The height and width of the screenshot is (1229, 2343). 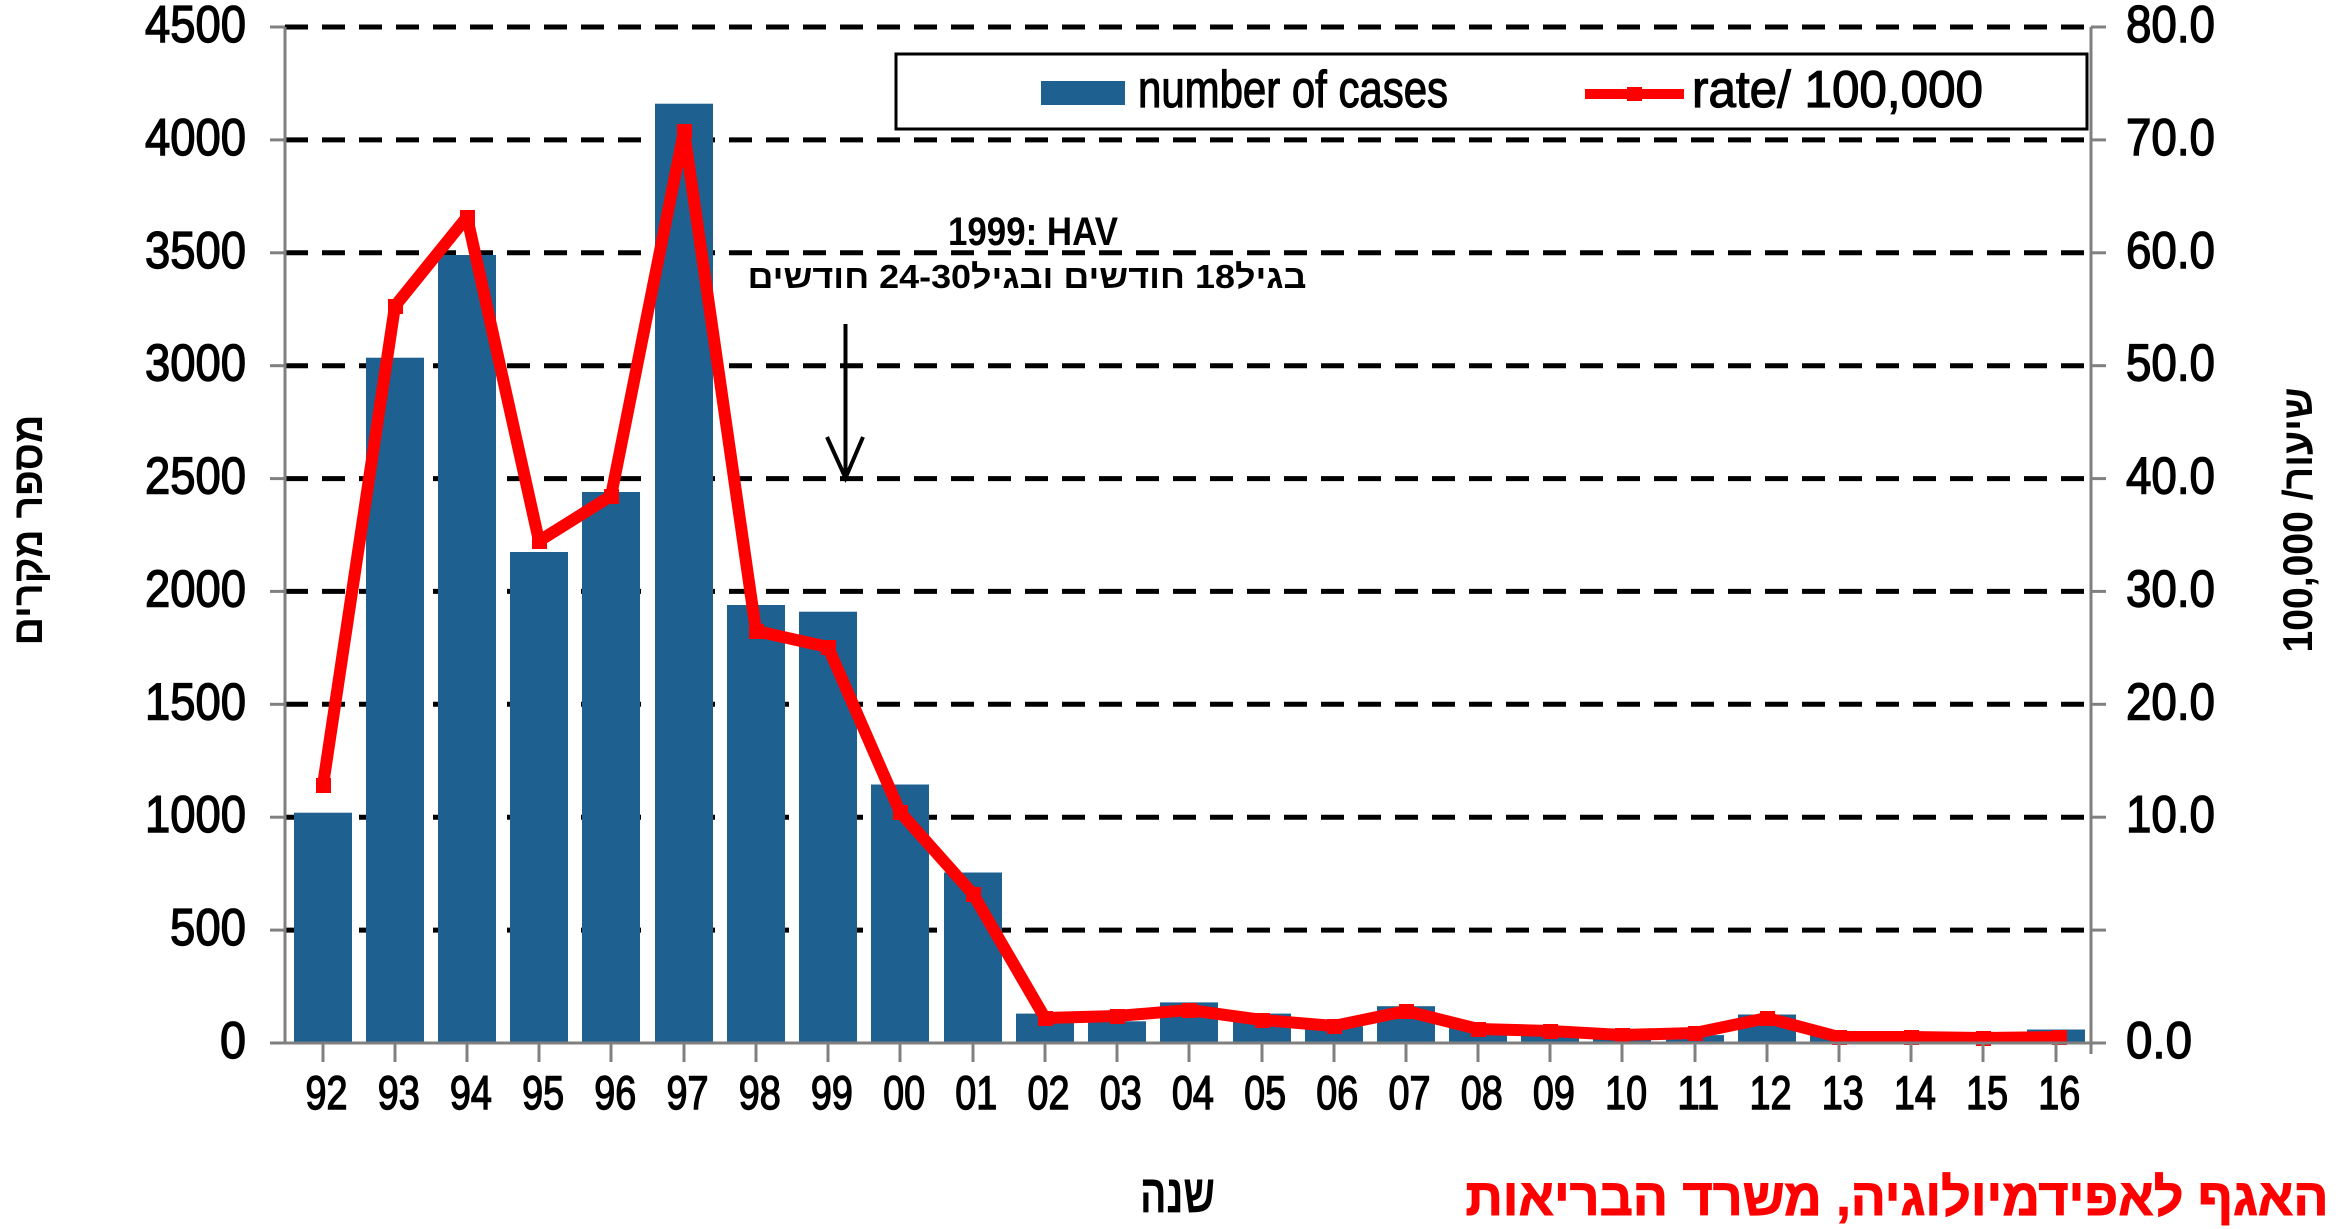 I want to click on svg-text: 08, so click(x=1482, y=1092).